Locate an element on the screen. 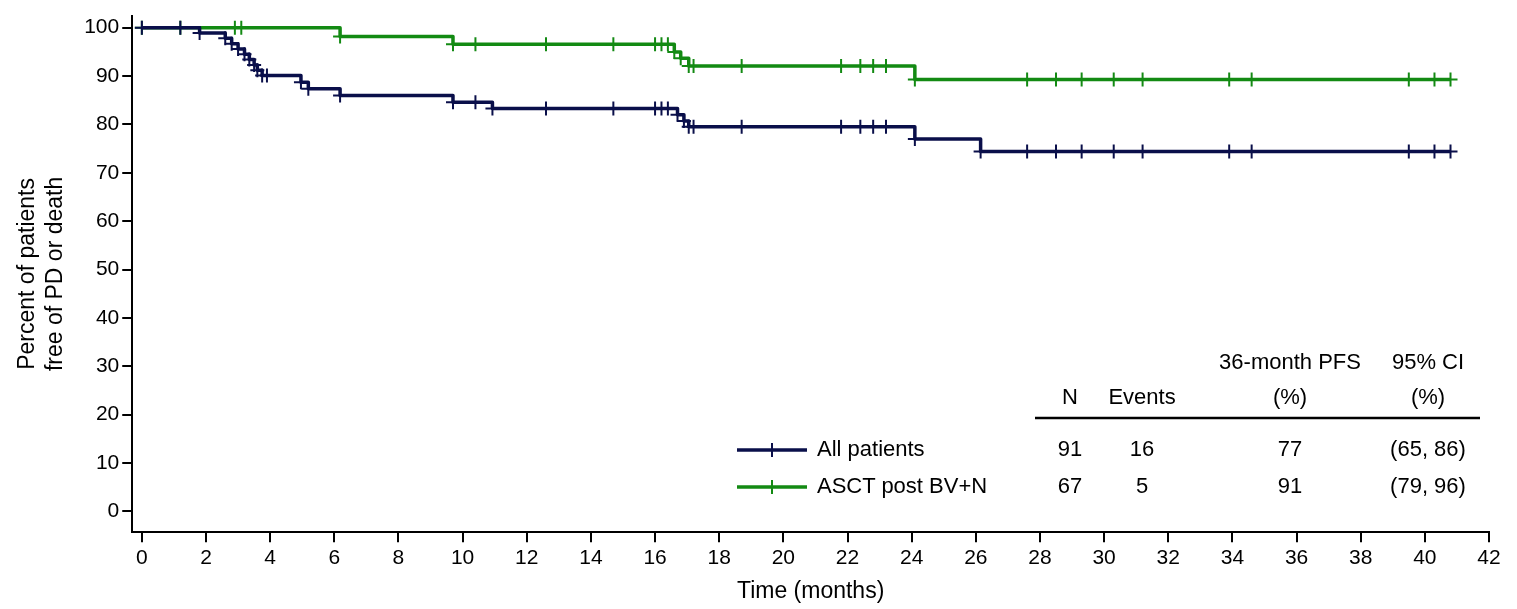 The width and height of the screenshot is (1517, 609). x-tick-label: 24 is located at coordinates (911, 556).